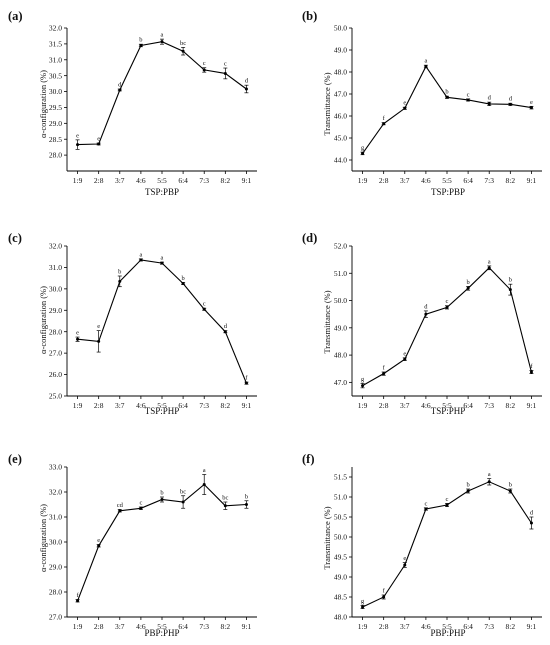 The height and width of the screenshot is (645, 550). What do you see at coordinates (55, 617) in the screenshot?
I see `y-tick-label: 27.0` at bounding box center [55, 617].